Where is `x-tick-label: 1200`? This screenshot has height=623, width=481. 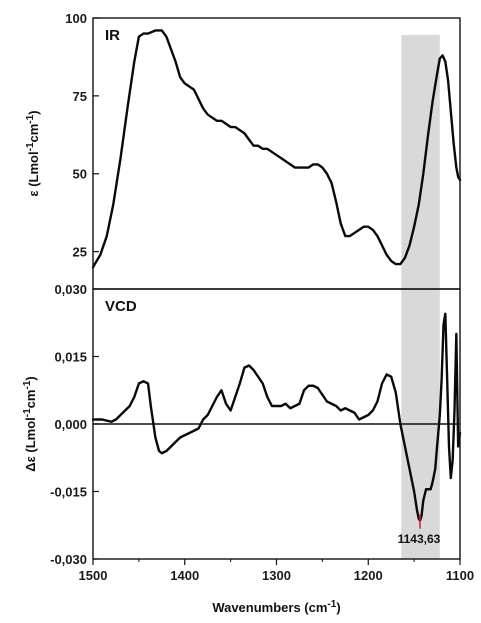 x-tick-label: 1200 is located at coordinates (368, 575).